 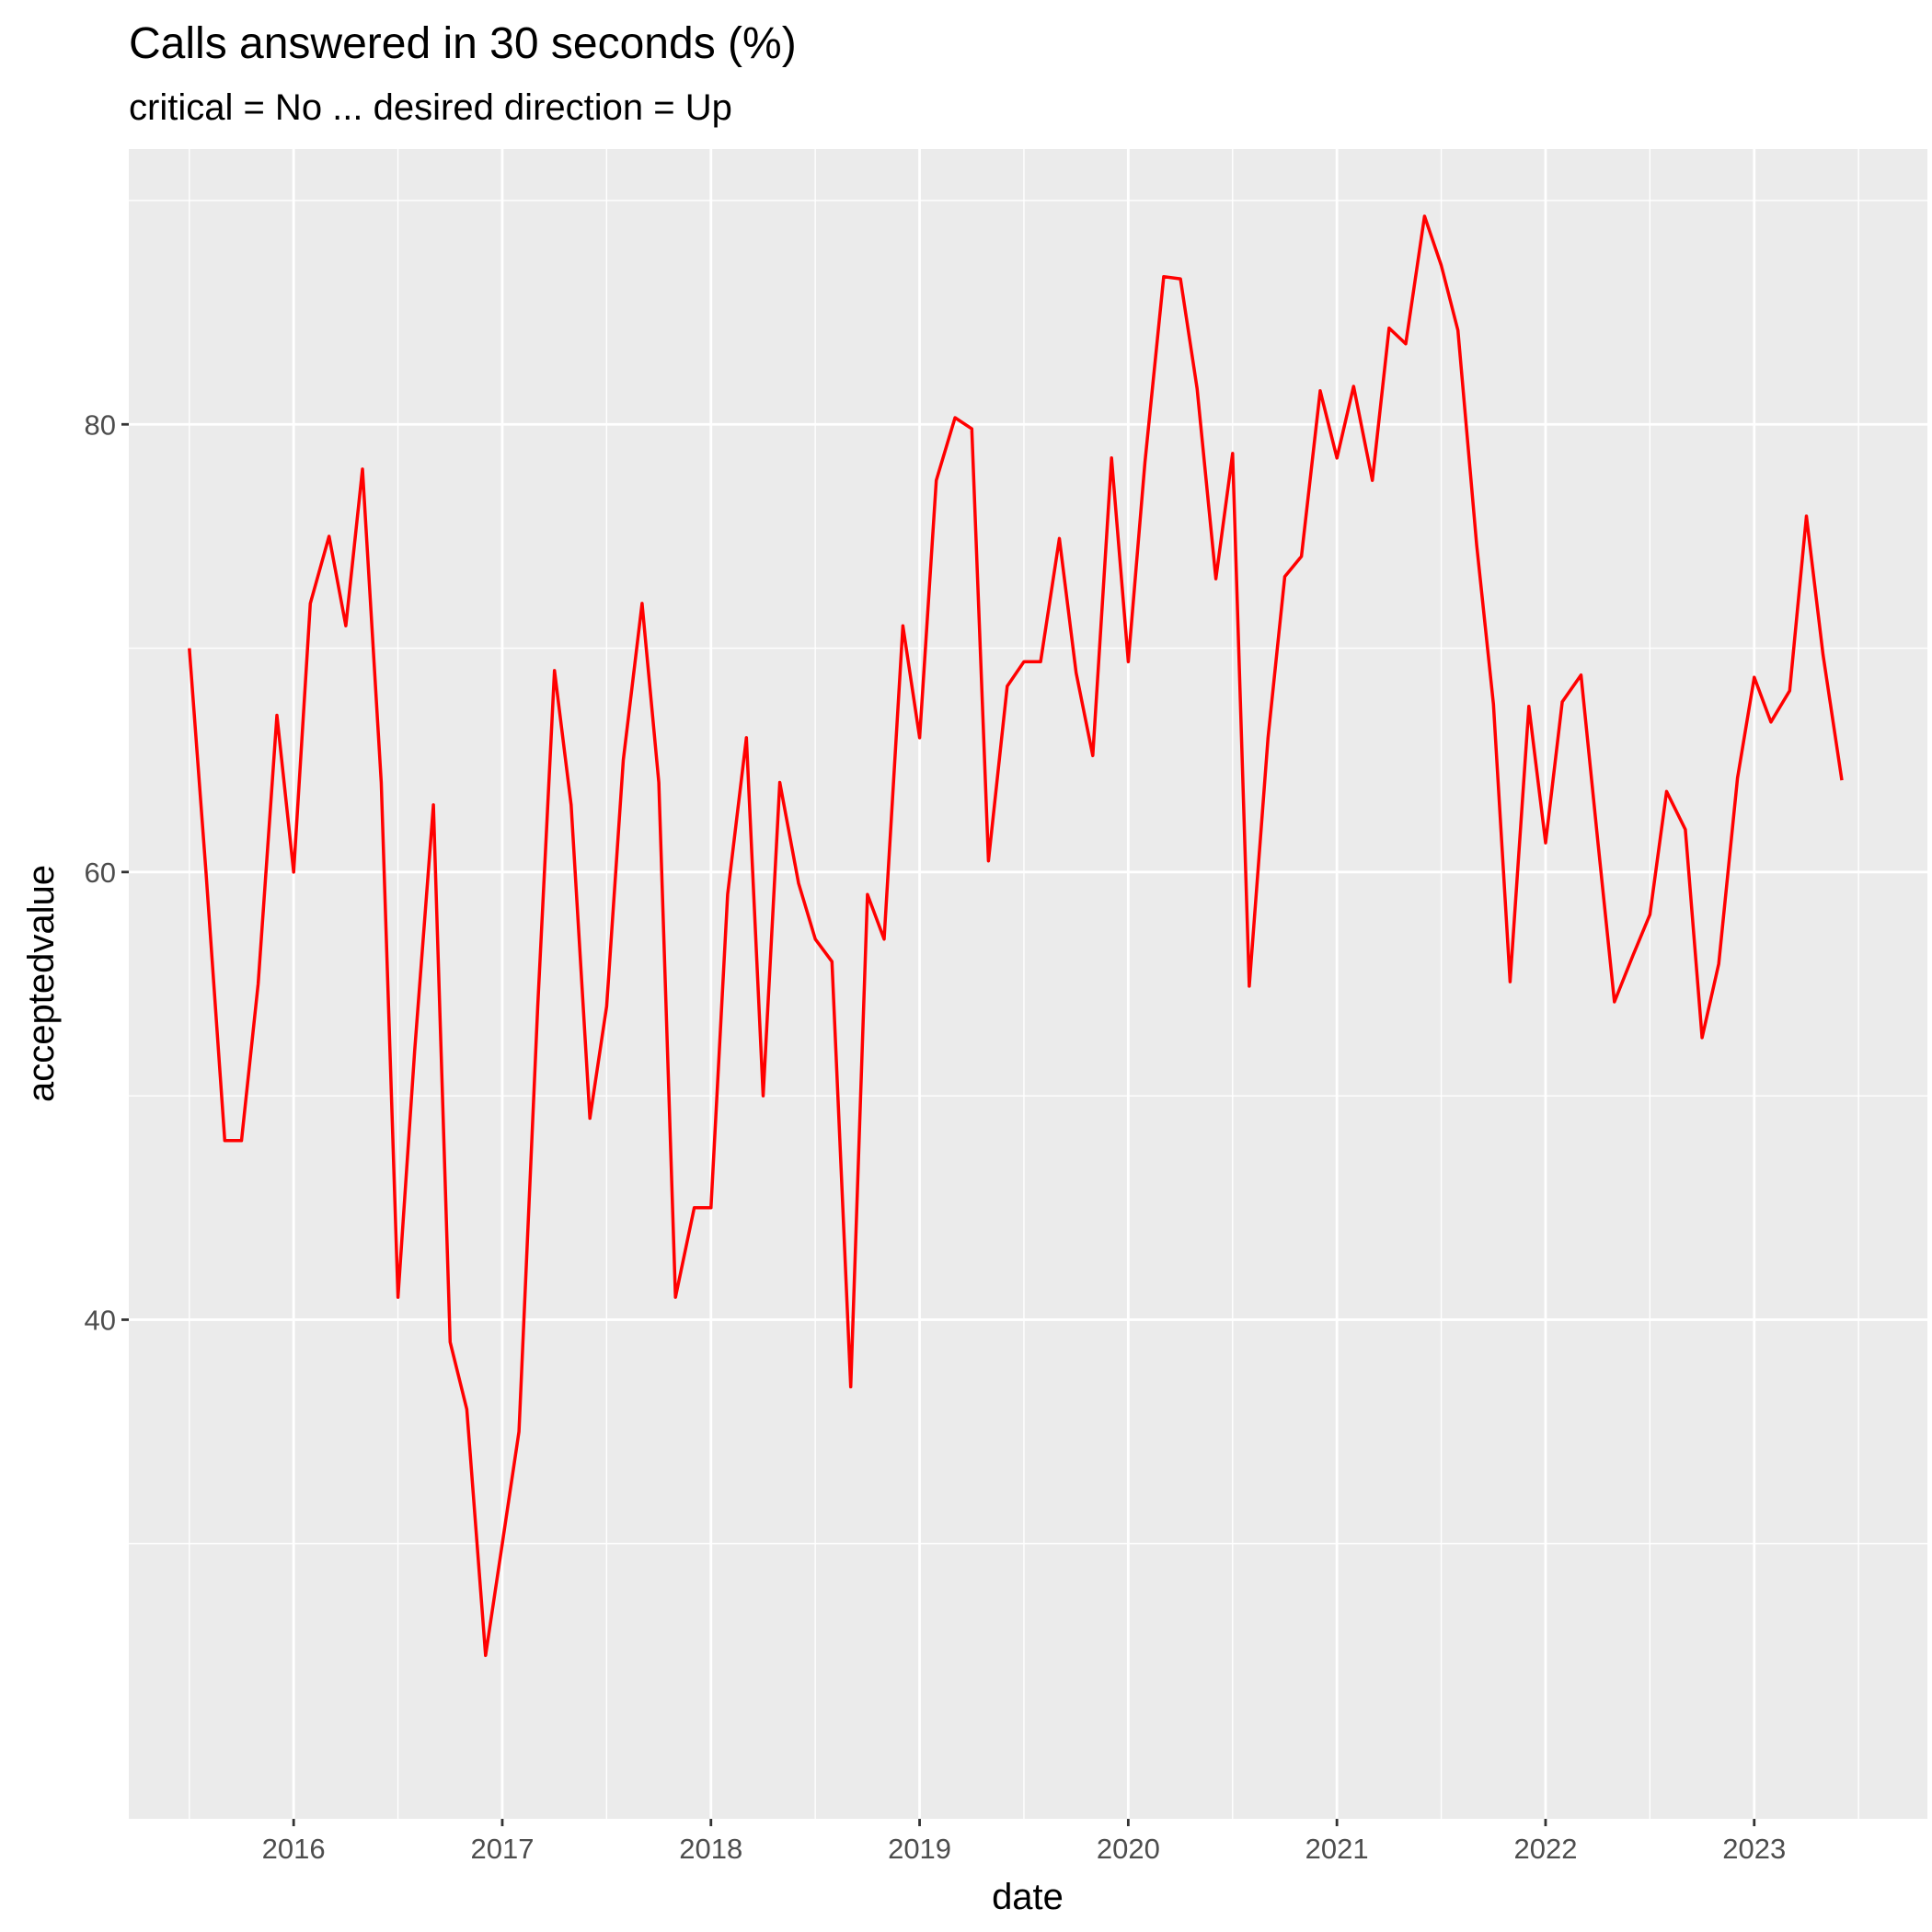 I want to click on x-tick-label: 2023, so click(x=1754, y=1849).